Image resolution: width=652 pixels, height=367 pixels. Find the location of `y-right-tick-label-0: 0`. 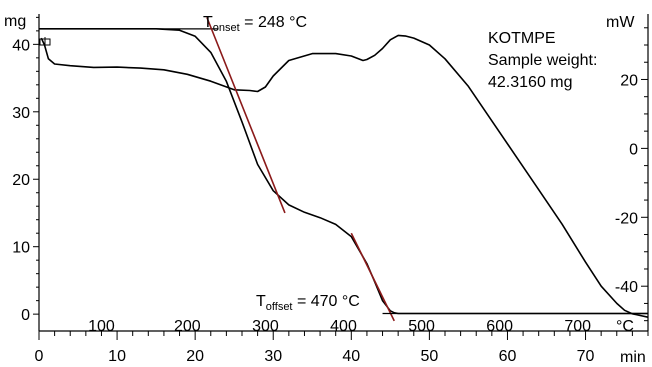

y-right-tick-label-0: 0 is located at coordinates (633, 149).